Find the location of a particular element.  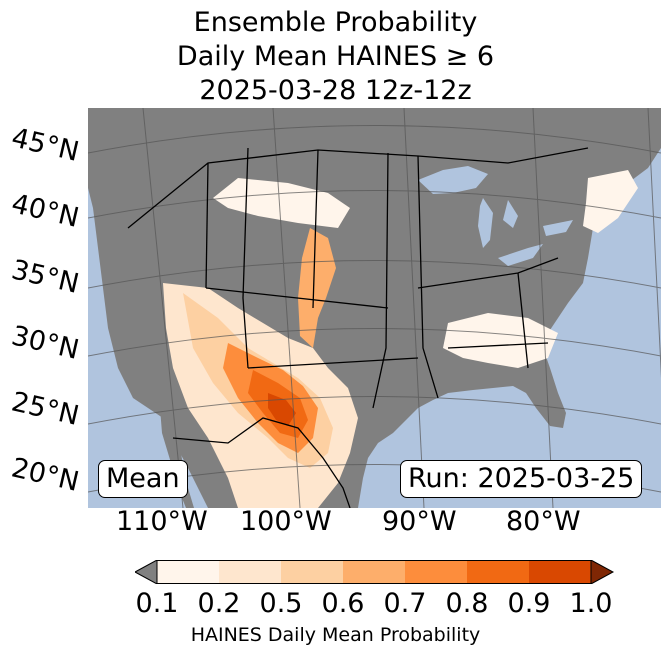

colorbar-tick-6: 0.8 is located at coordinates (467, 603).